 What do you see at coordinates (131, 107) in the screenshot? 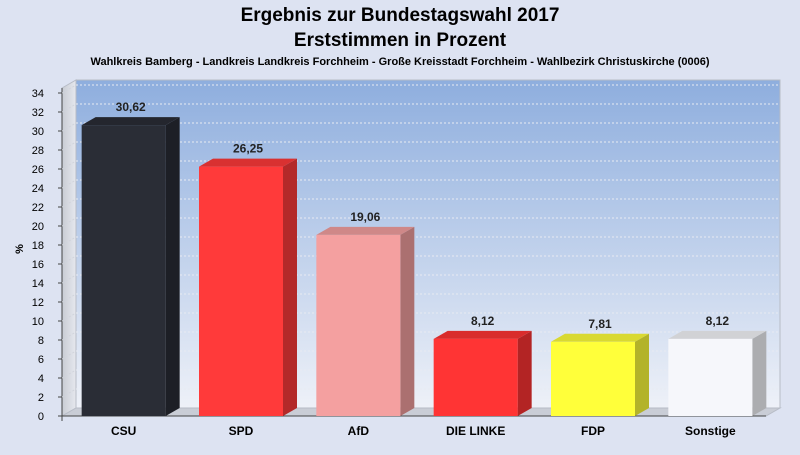
I see `bar-value-label: 30,62` at bounding box center [131, 107].